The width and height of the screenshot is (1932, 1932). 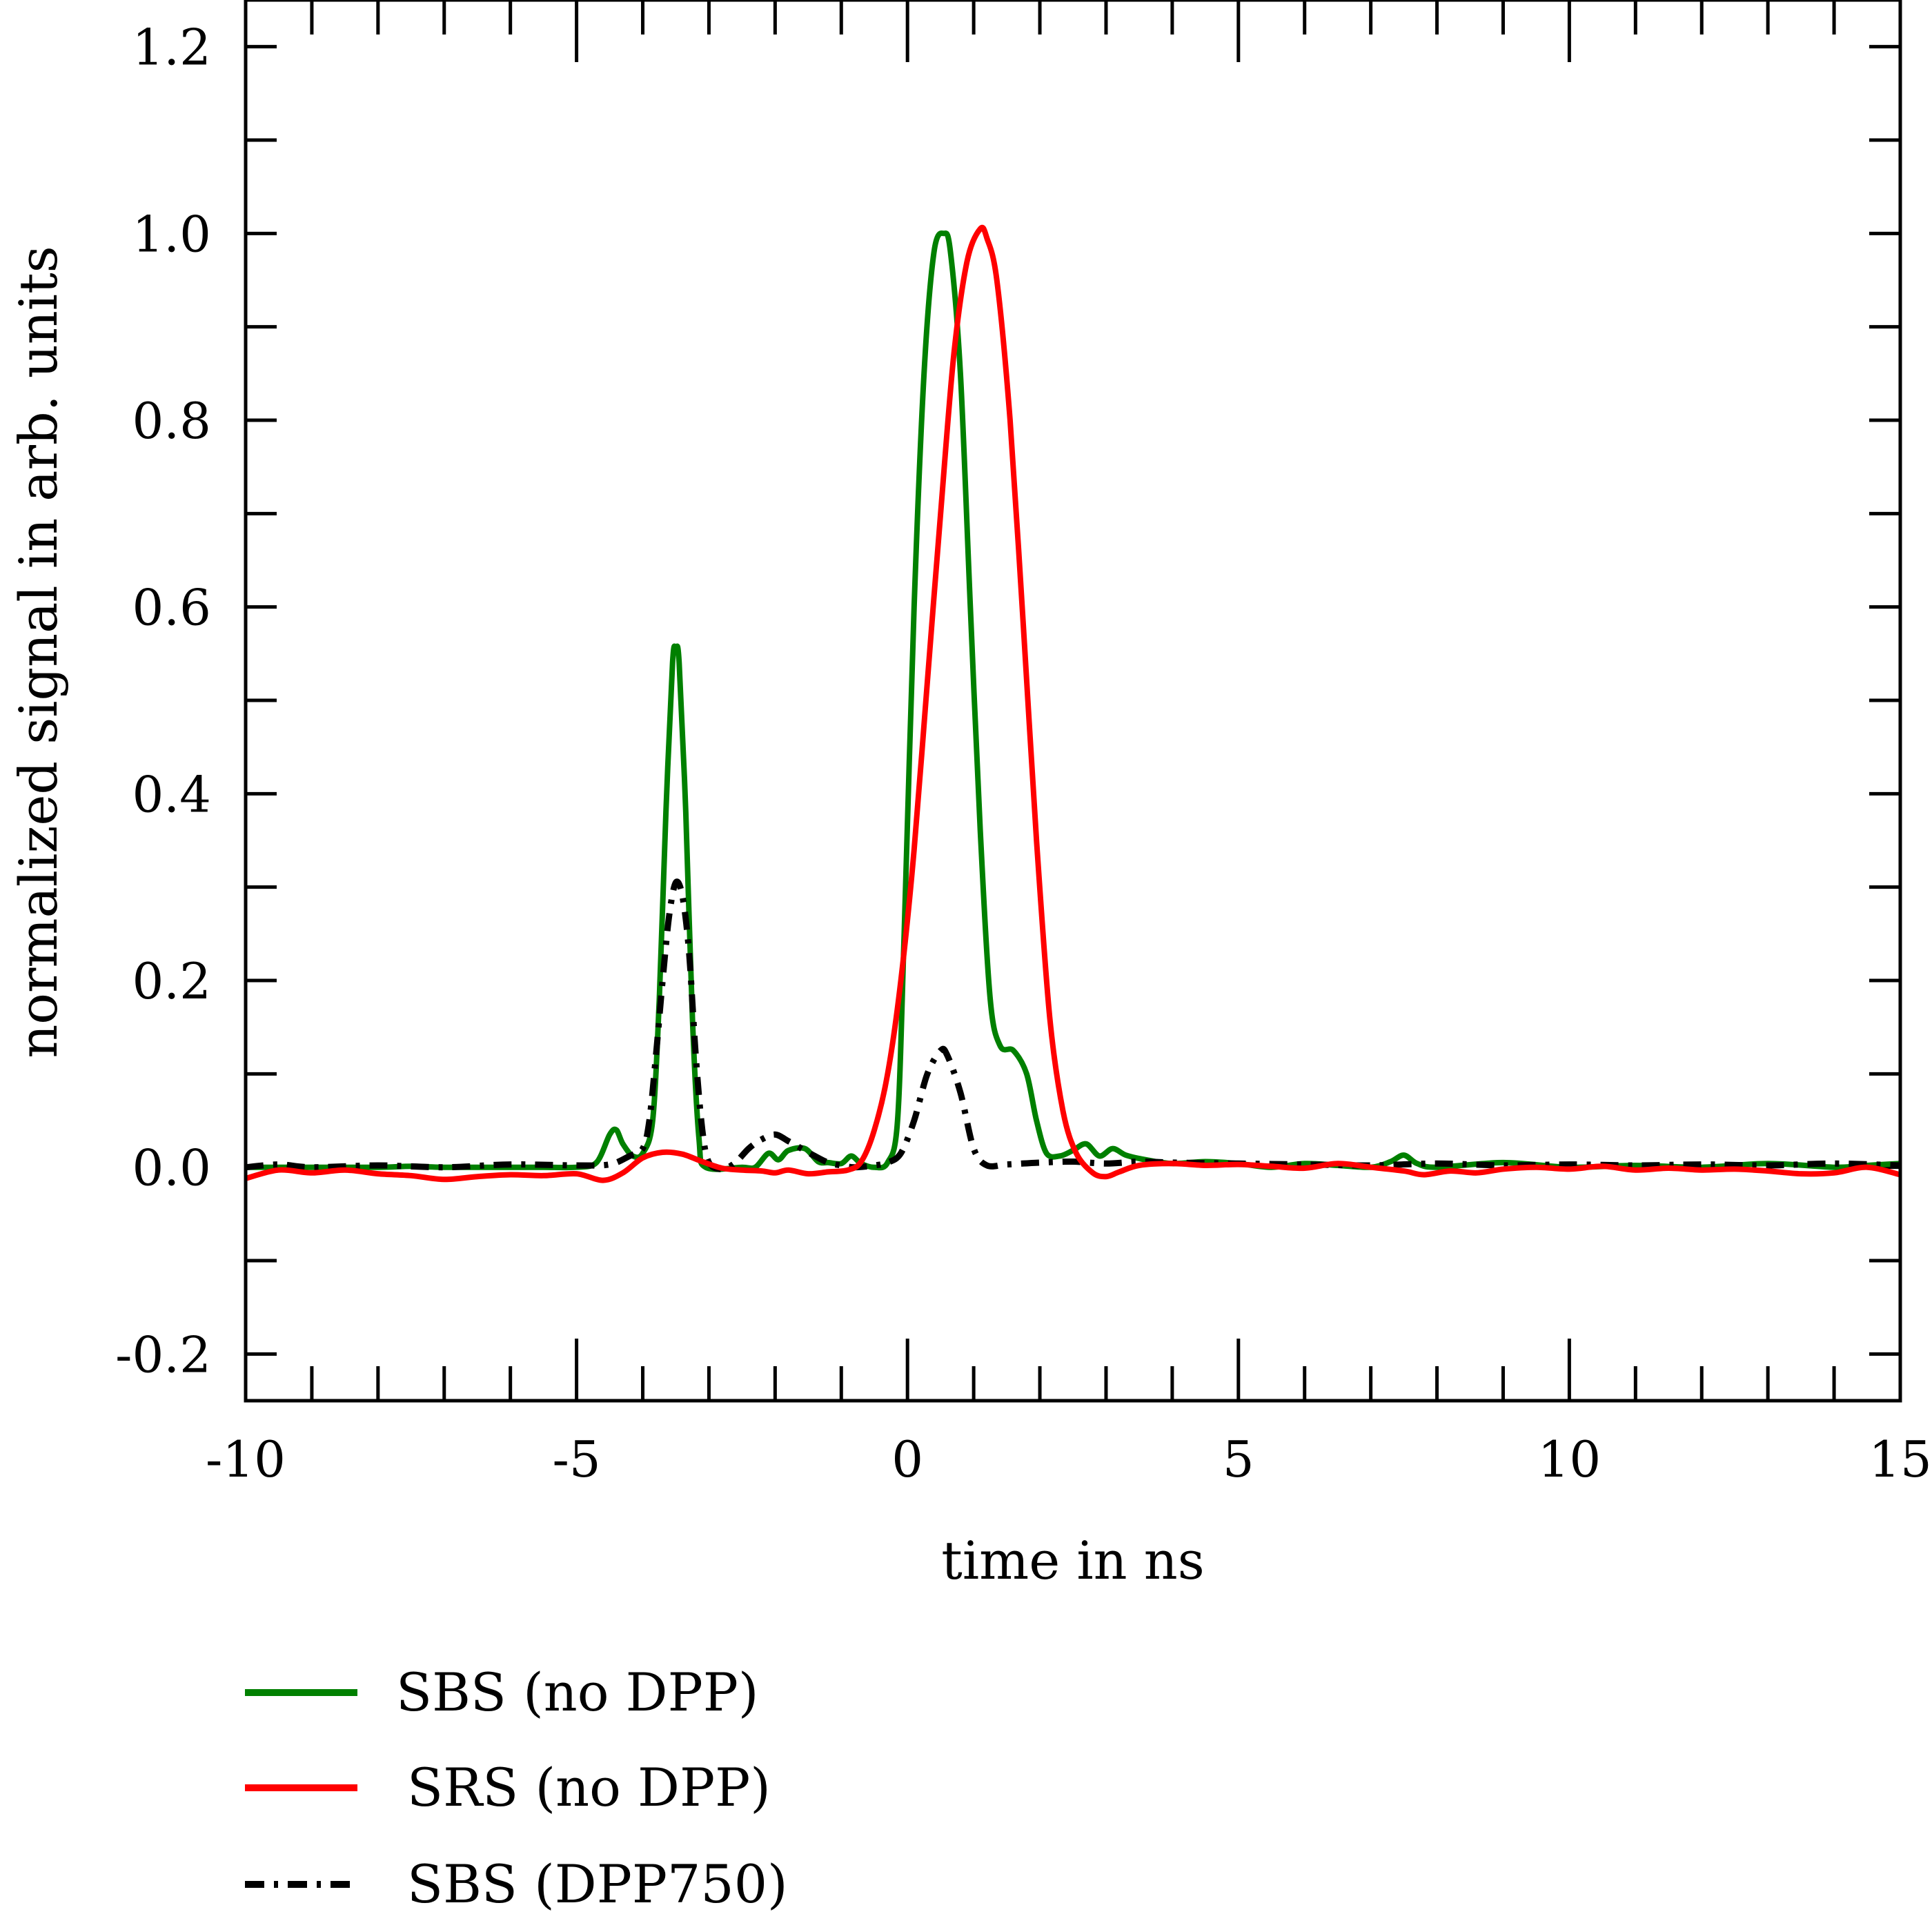 I want to click on y-tick-label: 0.8, so click(x=171, y=421).